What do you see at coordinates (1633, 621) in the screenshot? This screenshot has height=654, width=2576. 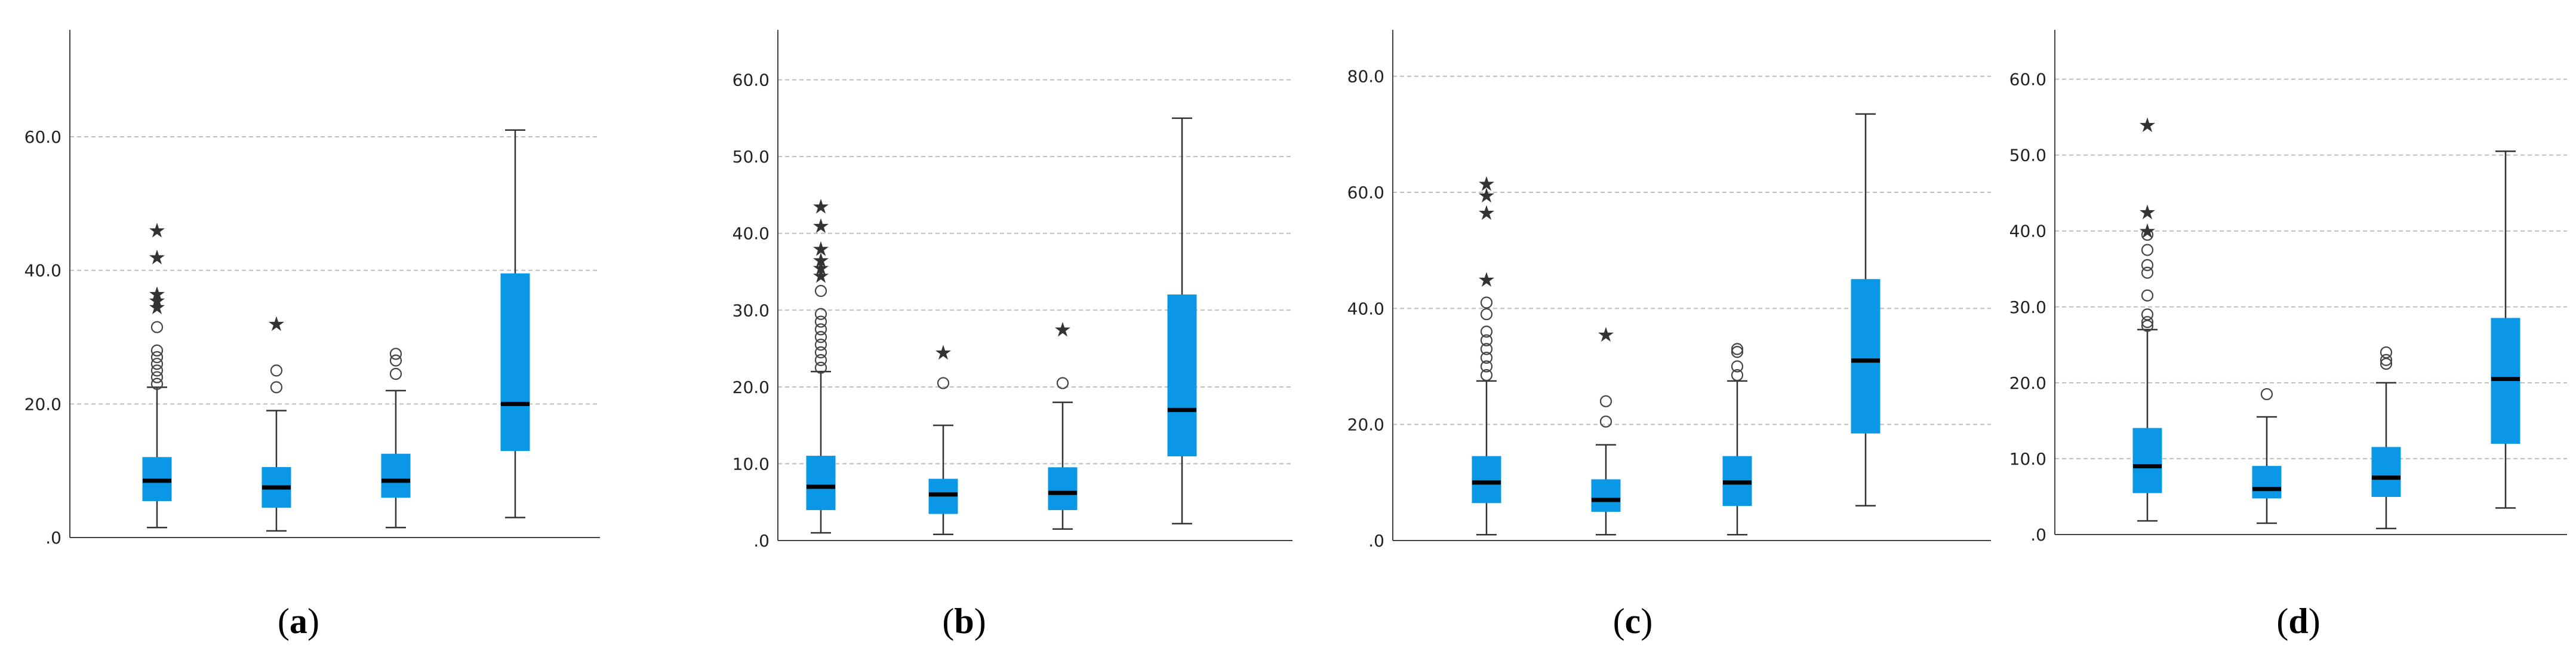 I see `panel-label: (c)` at bounding box center [1633, 621].